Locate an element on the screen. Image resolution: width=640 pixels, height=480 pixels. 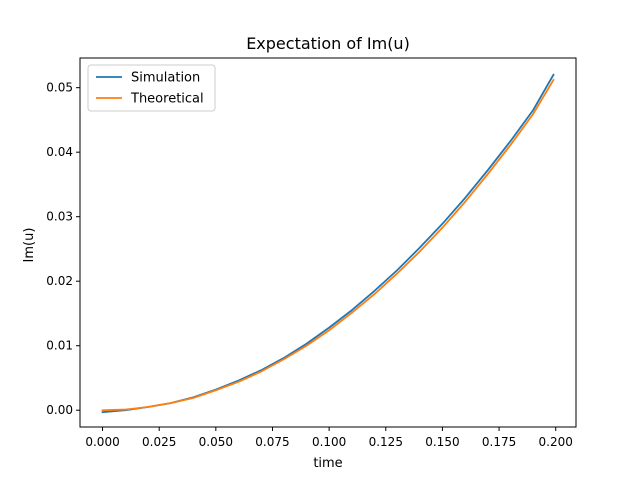
y-tick-label: 0.00 is located at coordinates (59, 410).